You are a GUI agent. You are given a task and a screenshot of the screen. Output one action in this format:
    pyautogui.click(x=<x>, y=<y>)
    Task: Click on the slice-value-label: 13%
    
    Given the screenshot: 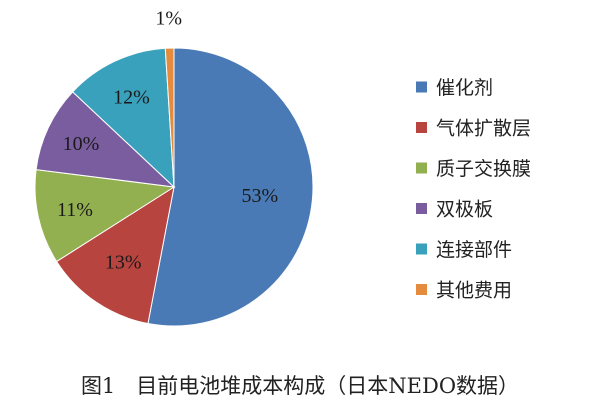 What is the action you would take?
    pyautogui.click(x=123, y=263)
    